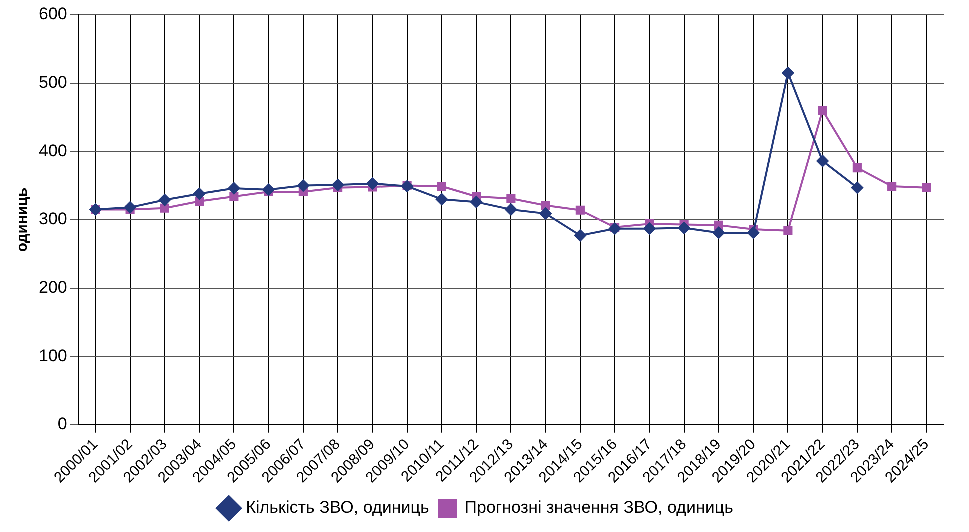 The height and width of the screenshot is (532, 969). I want to click on y-axis-title: одиниць, so click(23, 220).